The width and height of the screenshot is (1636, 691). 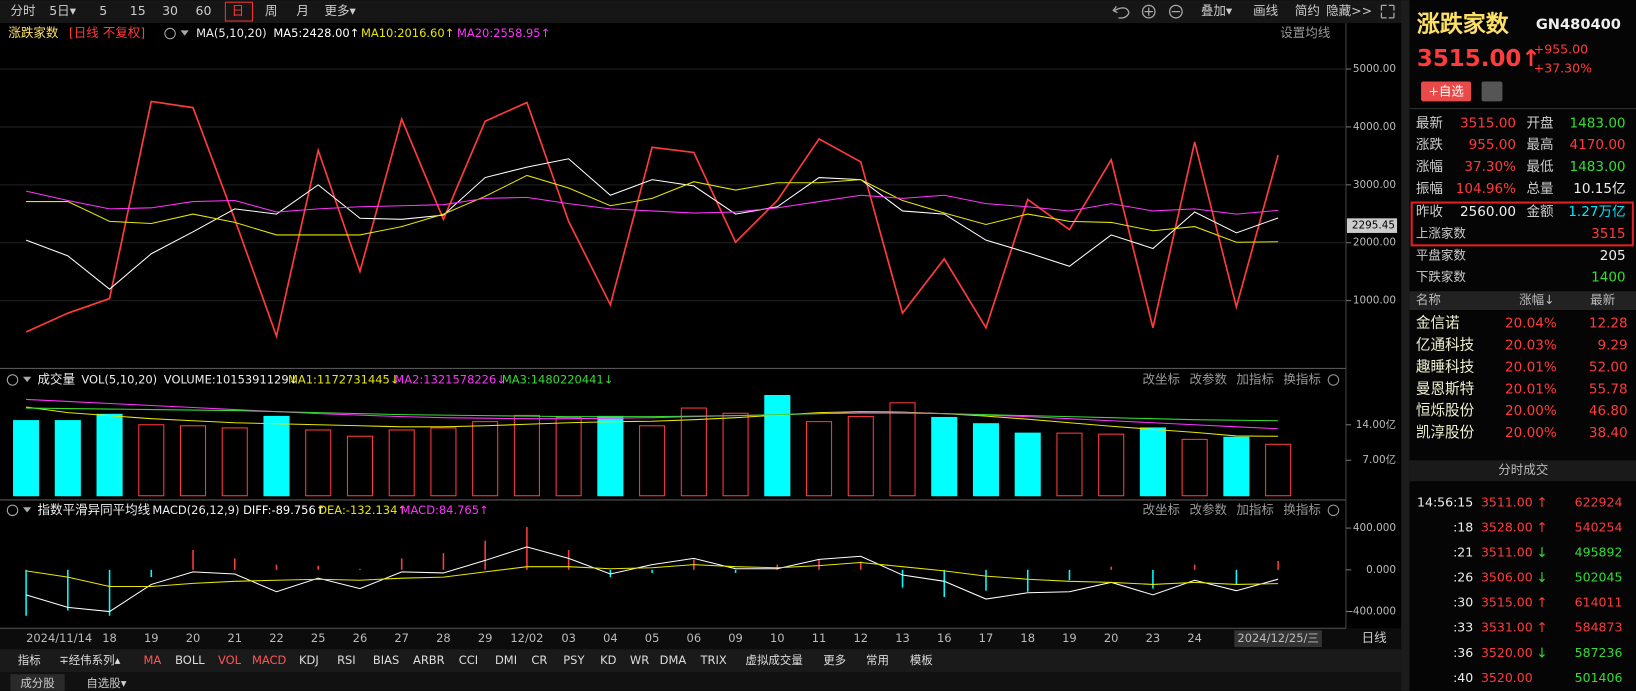 I want to click on settings-button: 设置均线, so click(x=1305, y=32).